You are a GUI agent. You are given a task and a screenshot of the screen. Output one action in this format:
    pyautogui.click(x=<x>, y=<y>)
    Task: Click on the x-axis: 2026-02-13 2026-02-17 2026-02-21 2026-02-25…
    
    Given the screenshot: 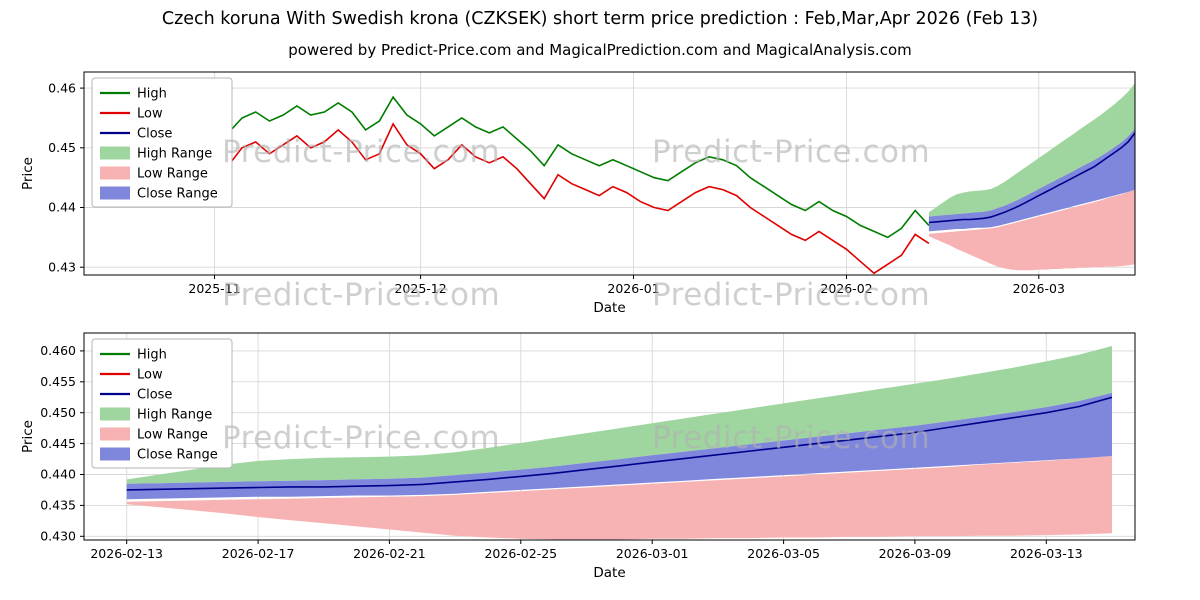 What is the action you would take?
    pyautogui.click(x=586, y=550)
    